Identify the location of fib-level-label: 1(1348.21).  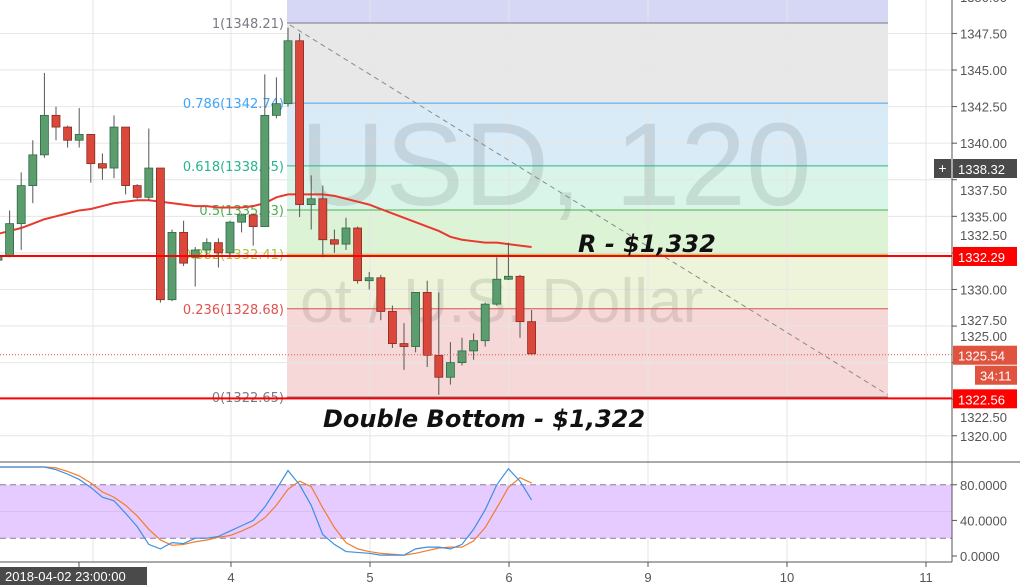
(248, 24).